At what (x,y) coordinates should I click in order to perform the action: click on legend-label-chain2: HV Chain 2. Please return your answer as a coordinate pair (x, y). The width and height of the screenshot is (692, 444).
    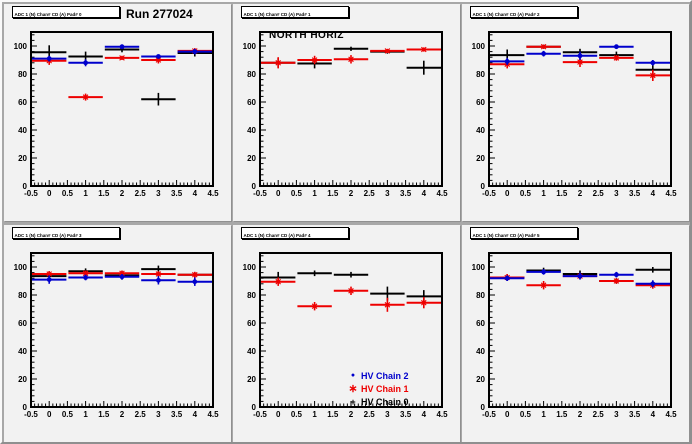
    Looking at the image, I should click on (385, 375).